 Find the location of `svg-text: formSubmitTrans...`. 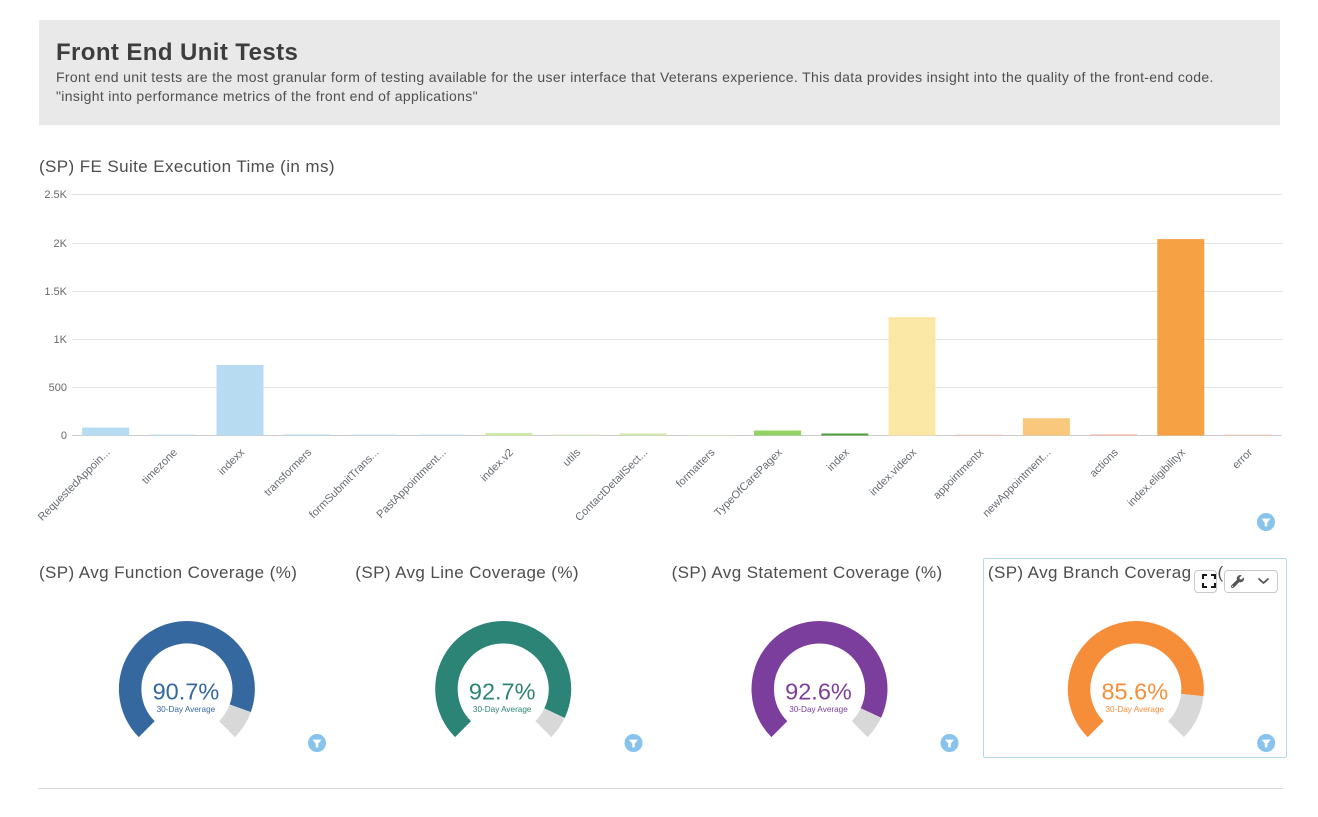

svg-text: formSubmitTrans... is located at coordinates (344, 484).